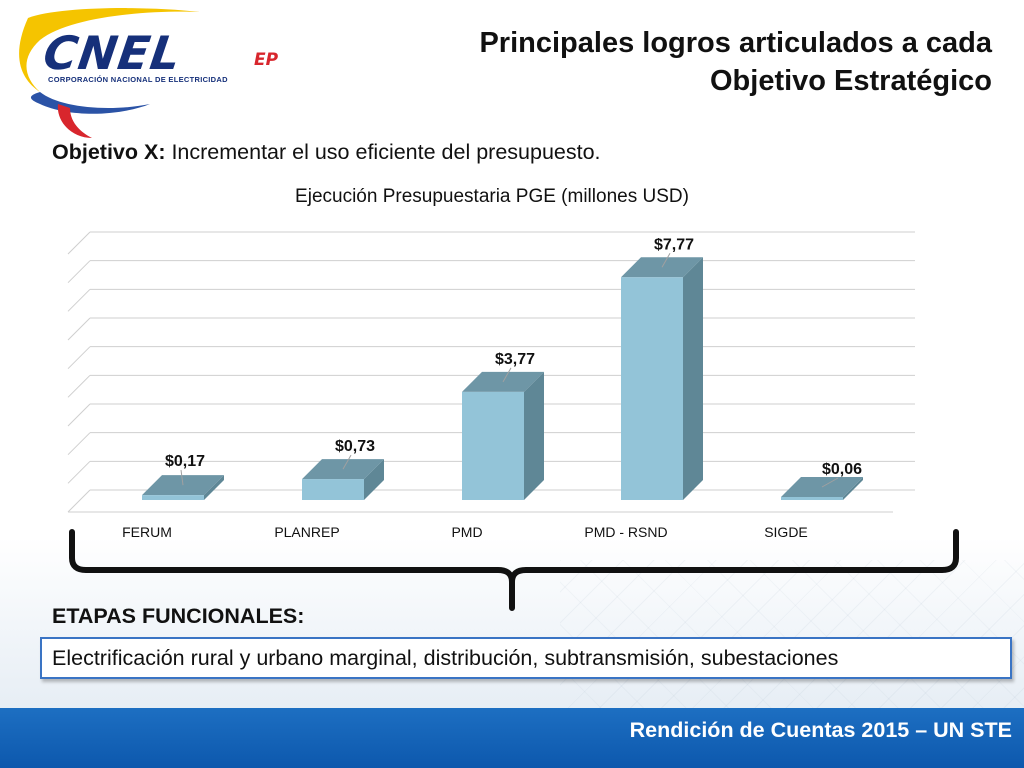  Describe the element at coordinates (147, 532) in the screenshot. I see `category-label: FERUM` at that location.